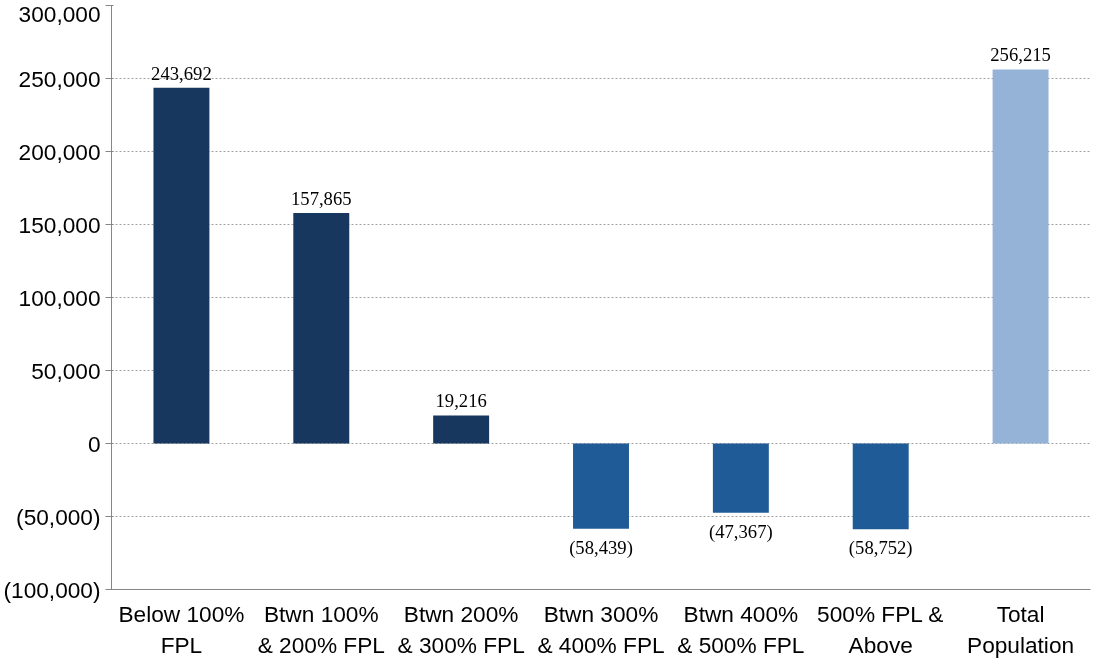 The image size is (1108, 664). Describe the element at coordinates (59, 297) in the screenshot. I see `y-tick-label: 100,000` at that location.